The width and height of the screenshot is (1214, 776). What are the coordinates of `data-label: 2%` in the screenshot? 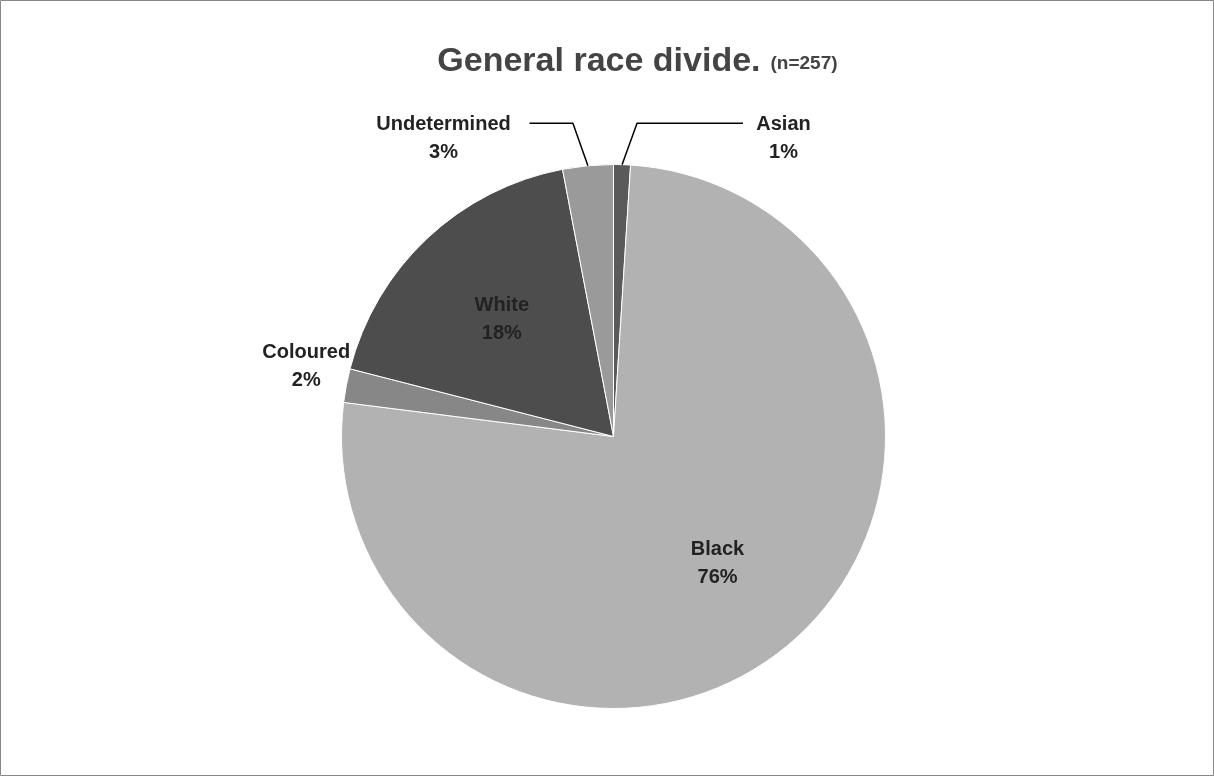 It's located at (306, 379).